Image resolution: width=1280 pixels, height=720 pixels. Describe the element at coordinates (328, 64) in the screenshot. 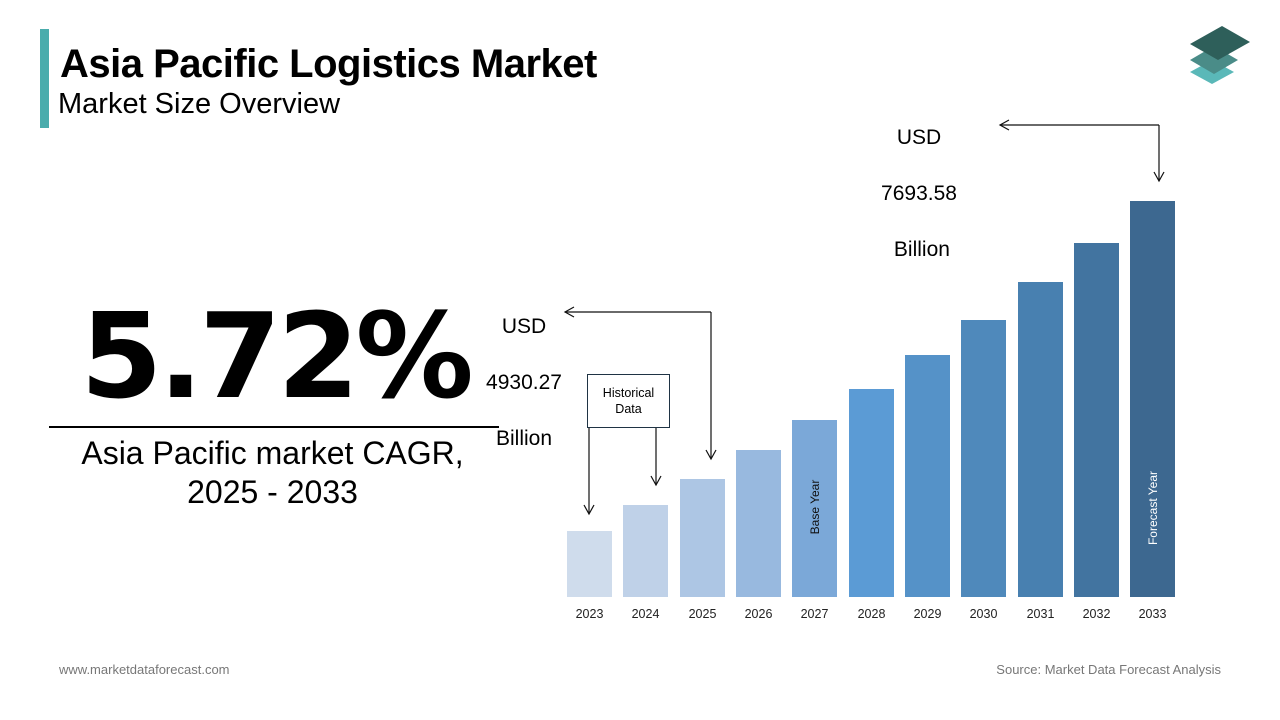

I see `page-title: Asia Pacific Logistics Market` at that location.